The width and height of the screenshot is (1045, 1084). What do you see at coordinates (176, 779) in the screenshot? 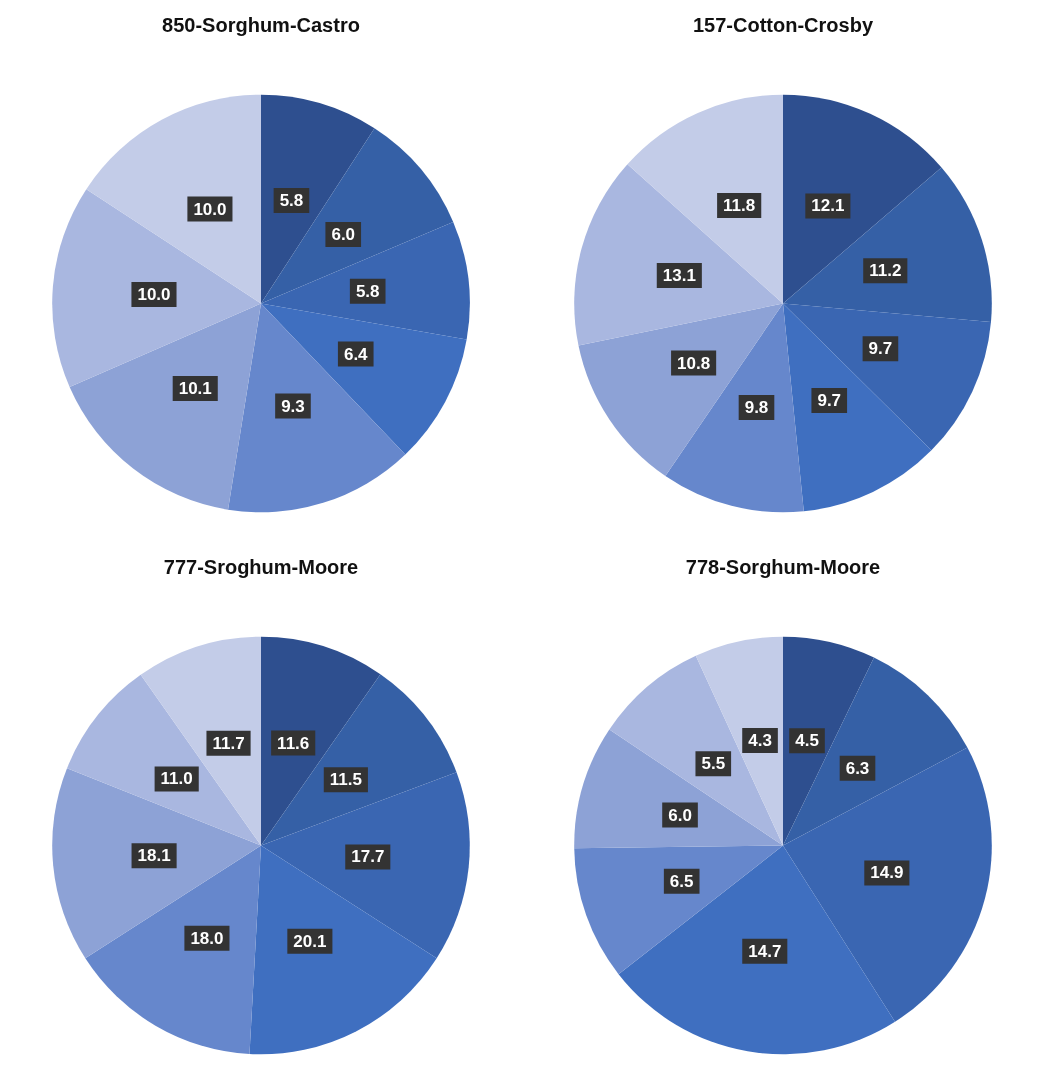
I see `data-label: 11.0` at bounding box center [176, 779].